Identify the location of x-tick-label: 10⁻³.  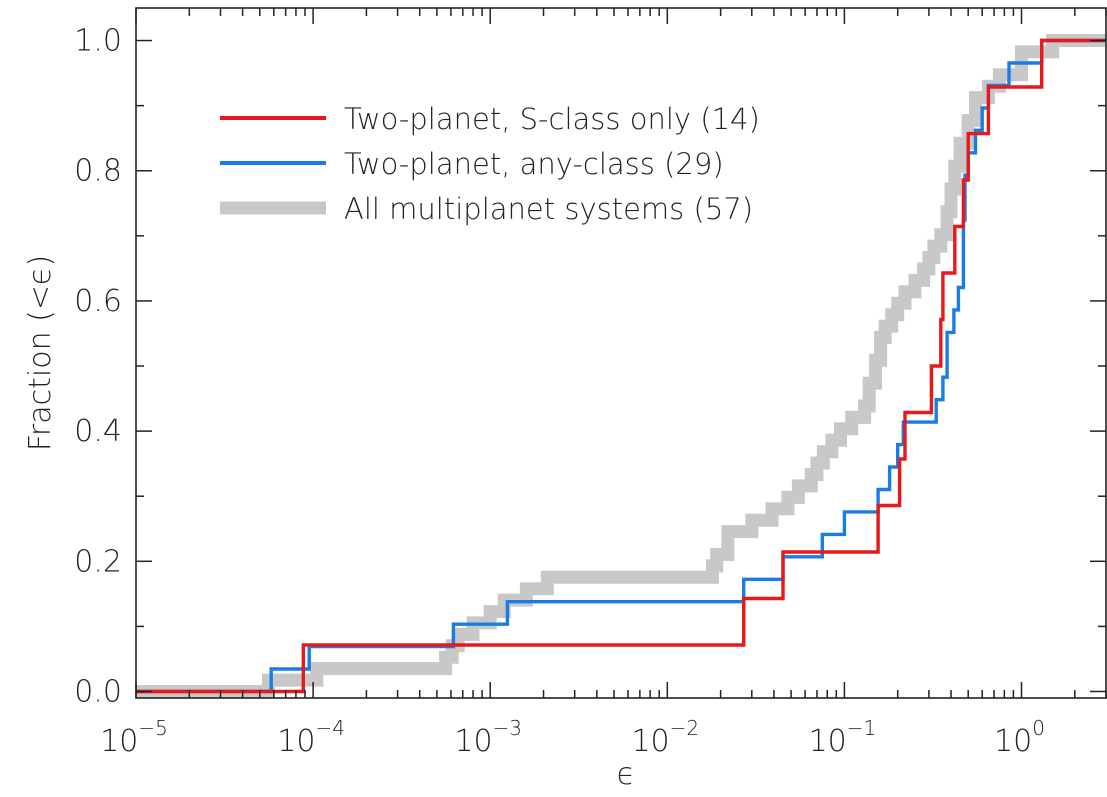
(488, 737).